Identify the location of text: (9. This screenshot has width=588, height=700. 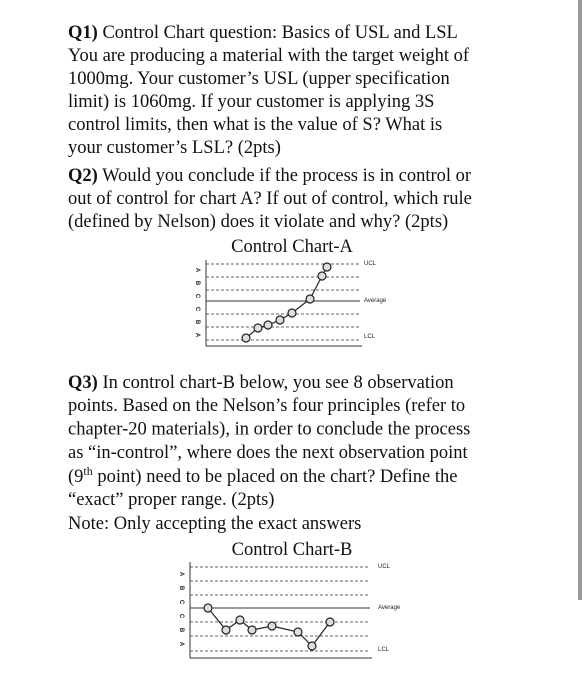
(75, 477).